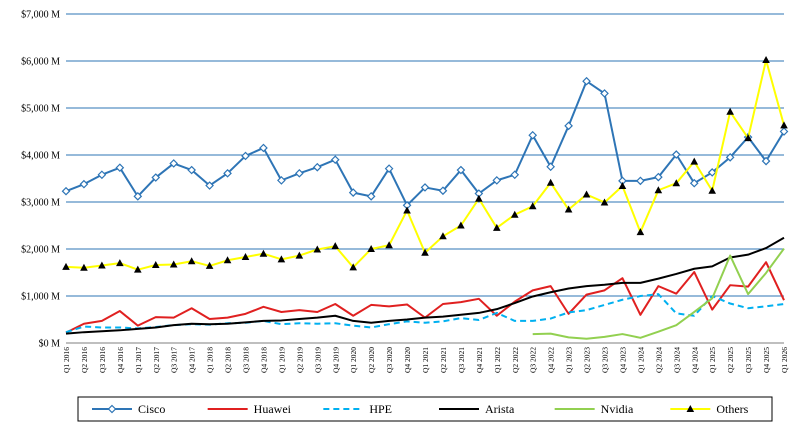  I want to click on x-tick-label: Q2 2024, so click(658, 360).